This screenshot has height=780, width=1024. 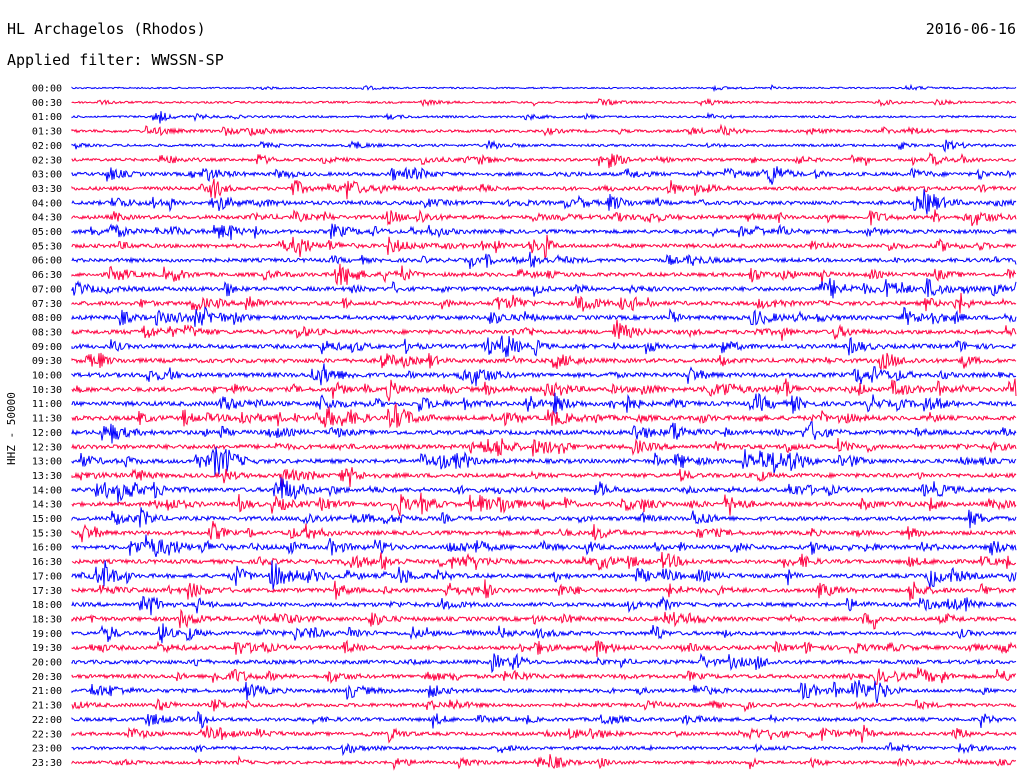 What do you see at coordinates (47, 706) in the screenshot?
I see `tick-label: 21:30` at bounding box center [47, 706].